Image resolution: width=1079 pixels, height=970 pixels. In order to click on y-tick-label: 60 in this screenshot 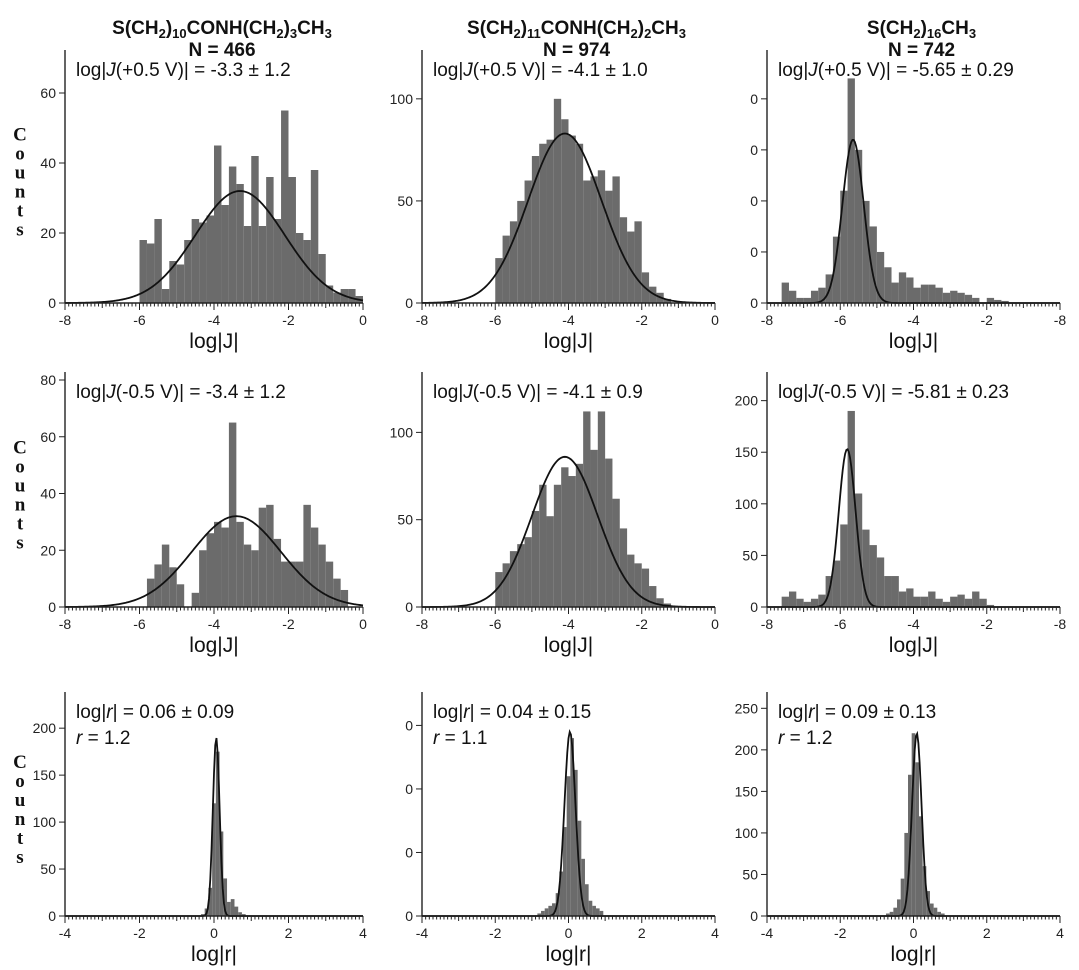, I will do `click(48, 93)`.